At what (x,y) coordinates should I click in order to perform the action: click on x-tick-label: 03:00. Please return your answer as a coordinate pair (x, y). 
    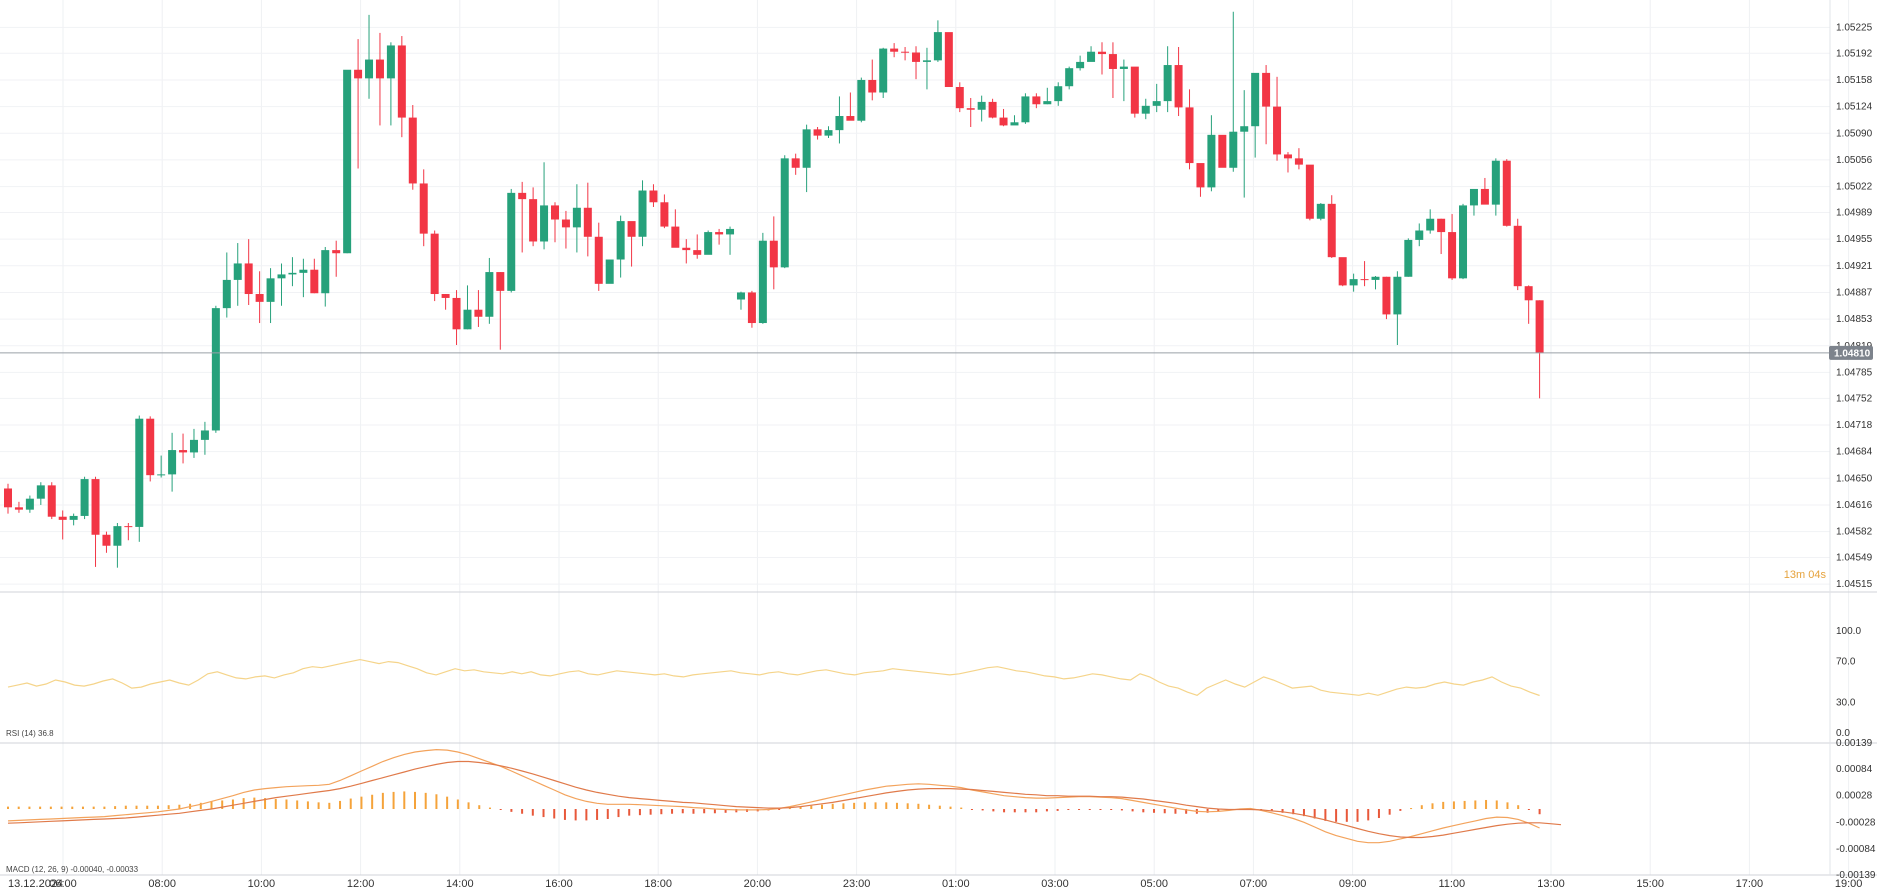
    Looking at the image, I should click on (1055, 884).